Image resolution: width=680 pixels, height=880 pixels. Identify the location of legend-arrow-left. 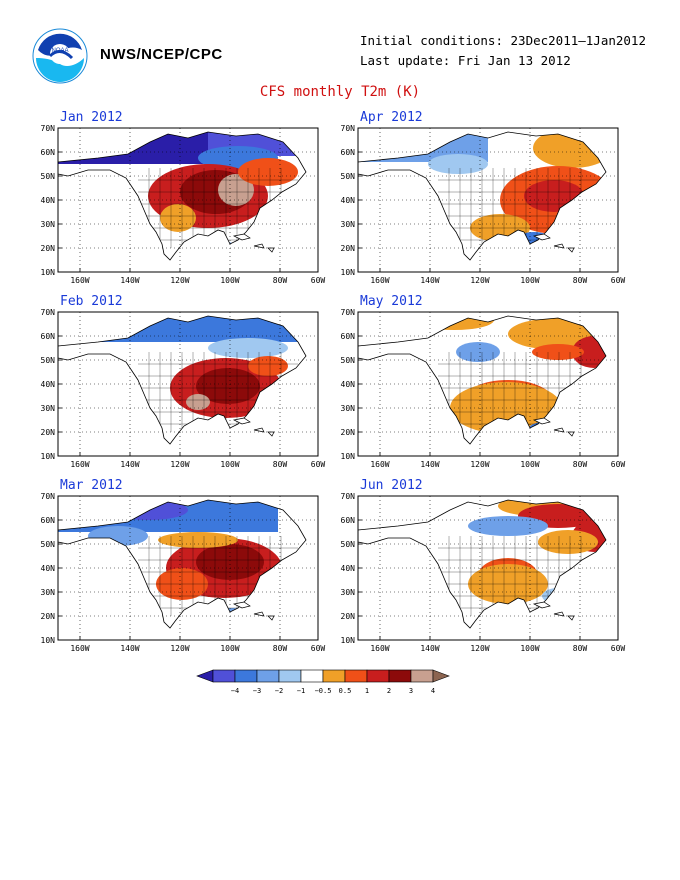
(205, 676).